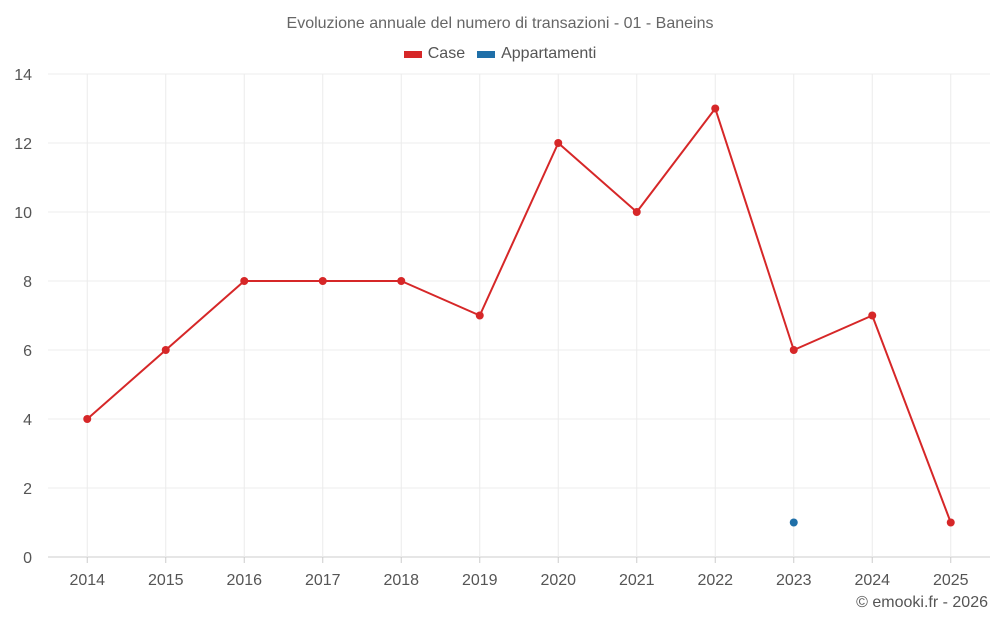 The image size is (1000, 625). What do you see at coordinates (166, 580) in the screenshot?
I see `x-tick-label: 2015` at bounding box center [166, 580].